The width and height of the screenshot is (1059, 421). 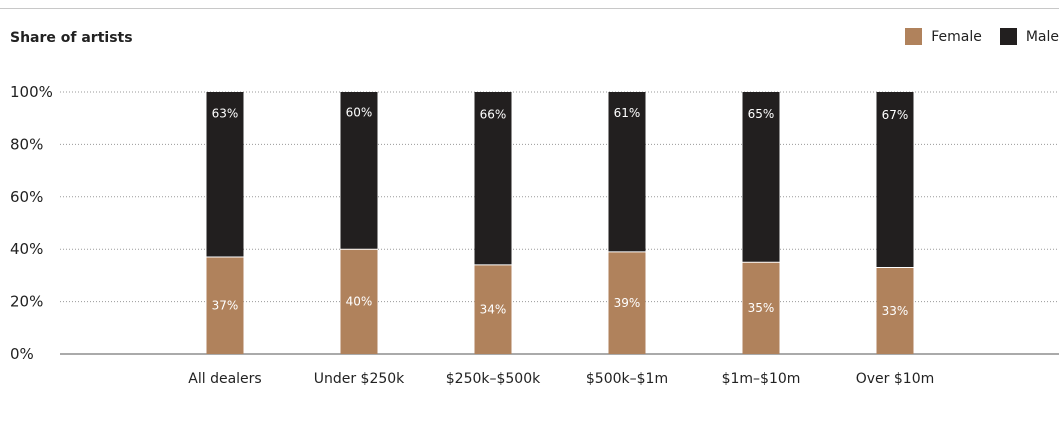 I want to click on x-tick-label: $500k–$1m, so click(x=627, y=379).